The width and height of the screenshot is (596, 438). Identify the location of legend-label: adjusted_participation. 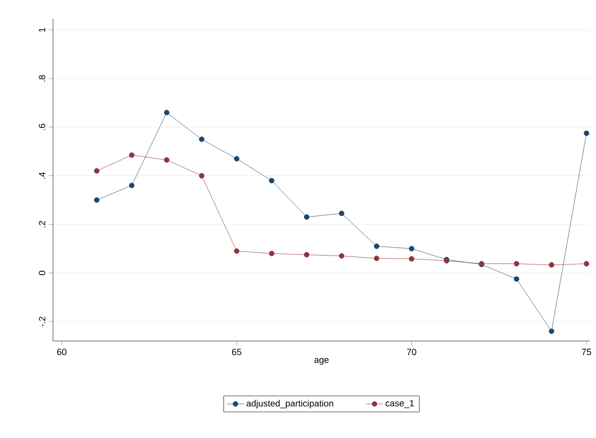
(290, 404).